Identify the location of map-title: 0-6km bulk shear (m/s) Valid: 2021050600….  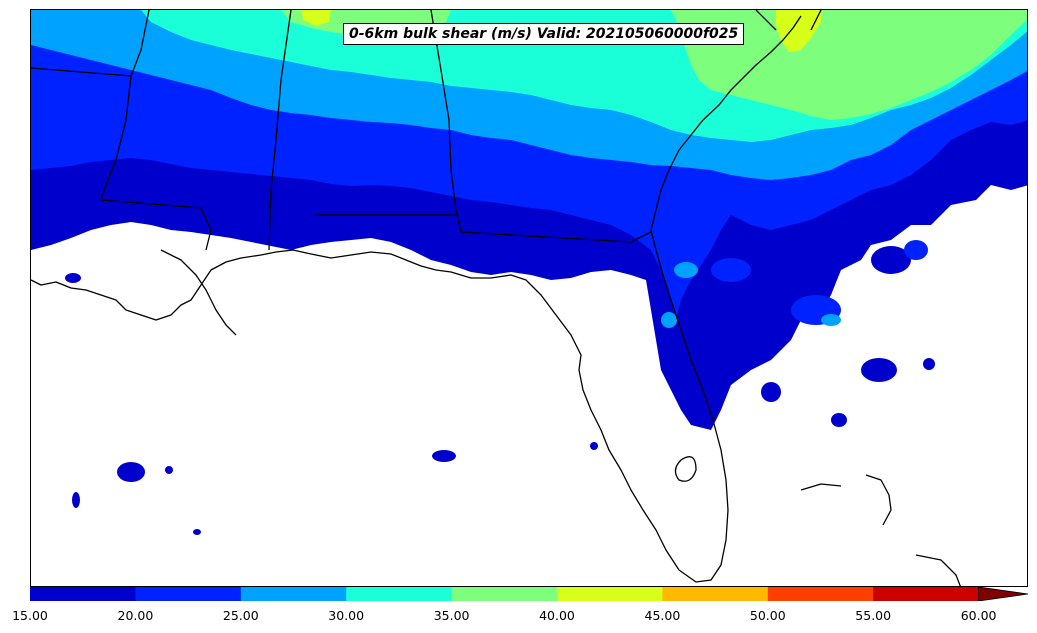
(544, 34).